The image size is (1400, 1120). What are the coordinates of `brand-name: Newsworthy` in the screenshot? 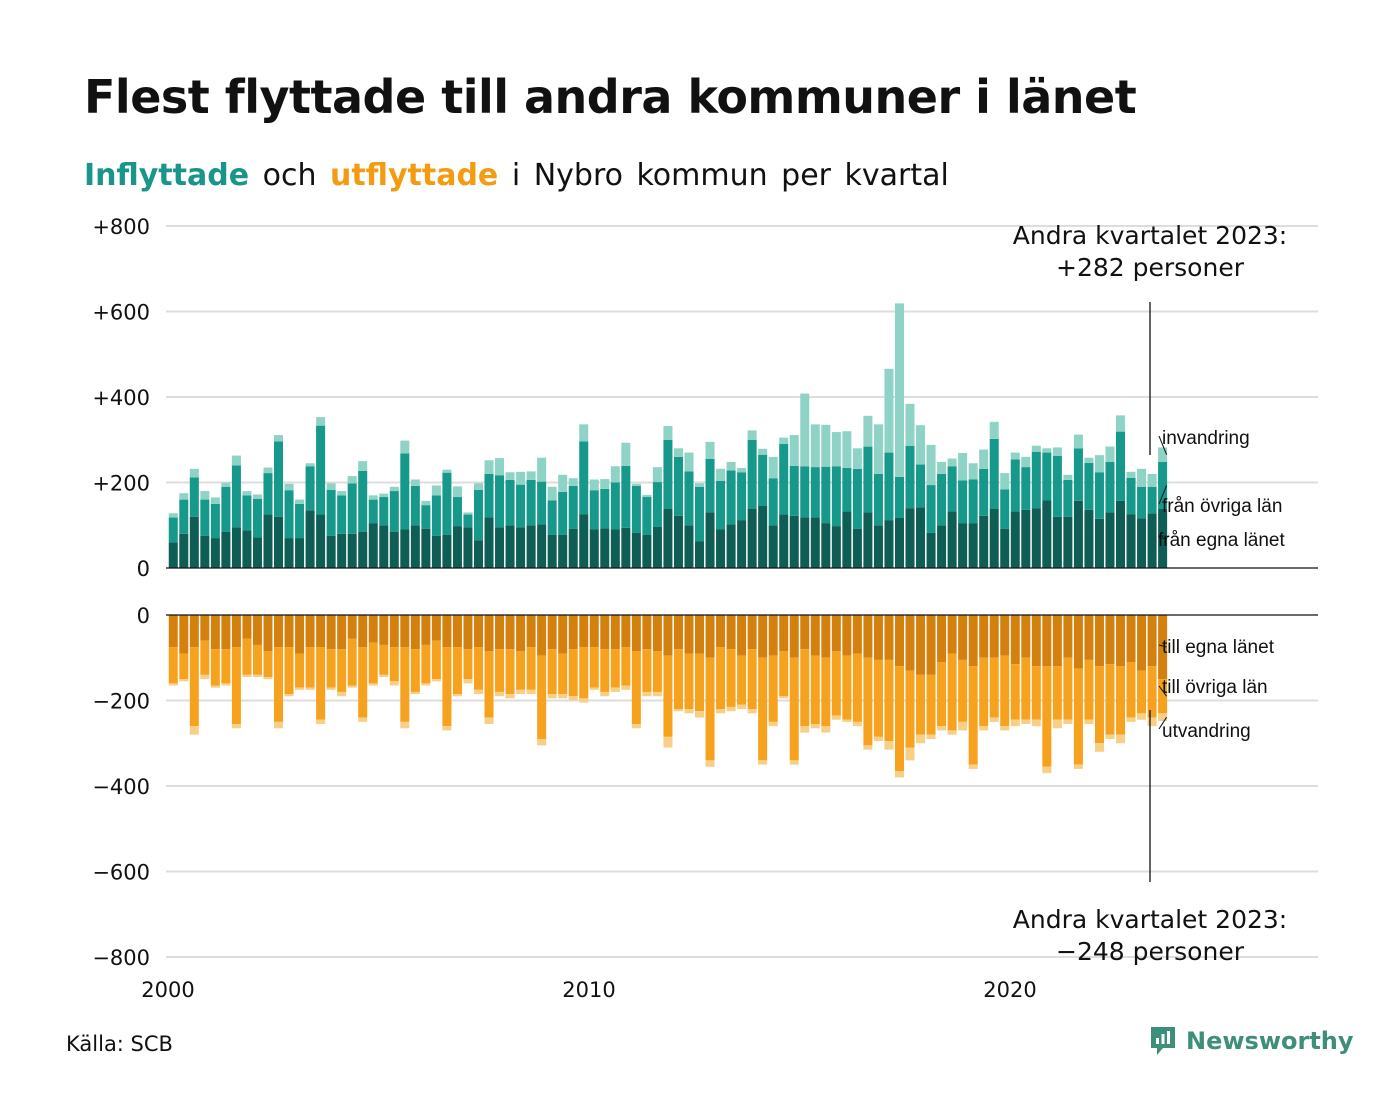 It's located at (1270, 1041).